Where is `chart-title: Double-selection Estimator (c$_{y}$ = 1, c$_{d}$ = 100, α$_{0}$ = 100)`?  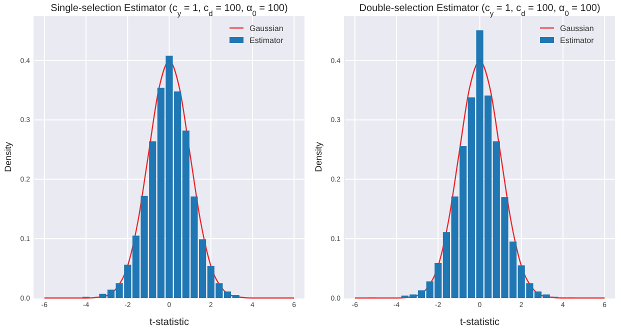 chart-title: Double-selection Estimator (c$_{y}$ = 1, c$_{d}$ = 100, α$_{0}$ = 100) is located at coordinates (479, 10).